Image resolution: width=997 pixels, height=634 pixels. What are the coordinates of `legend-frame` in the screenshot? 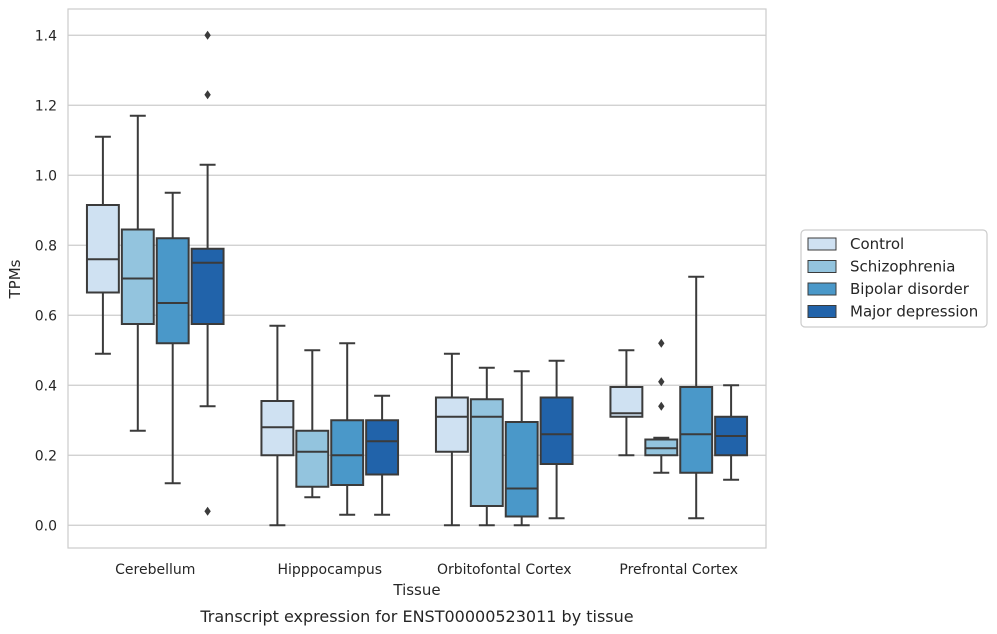 It's located at (894, 278).